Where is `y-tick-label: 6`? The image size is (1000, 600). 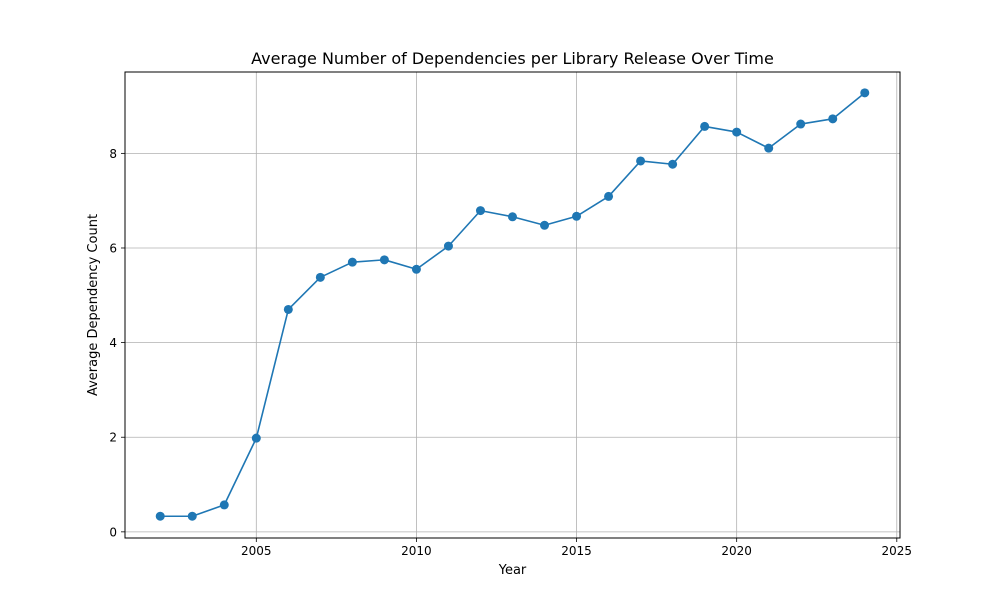
y-tick-label: 6 is located at coordinates (113, 248).